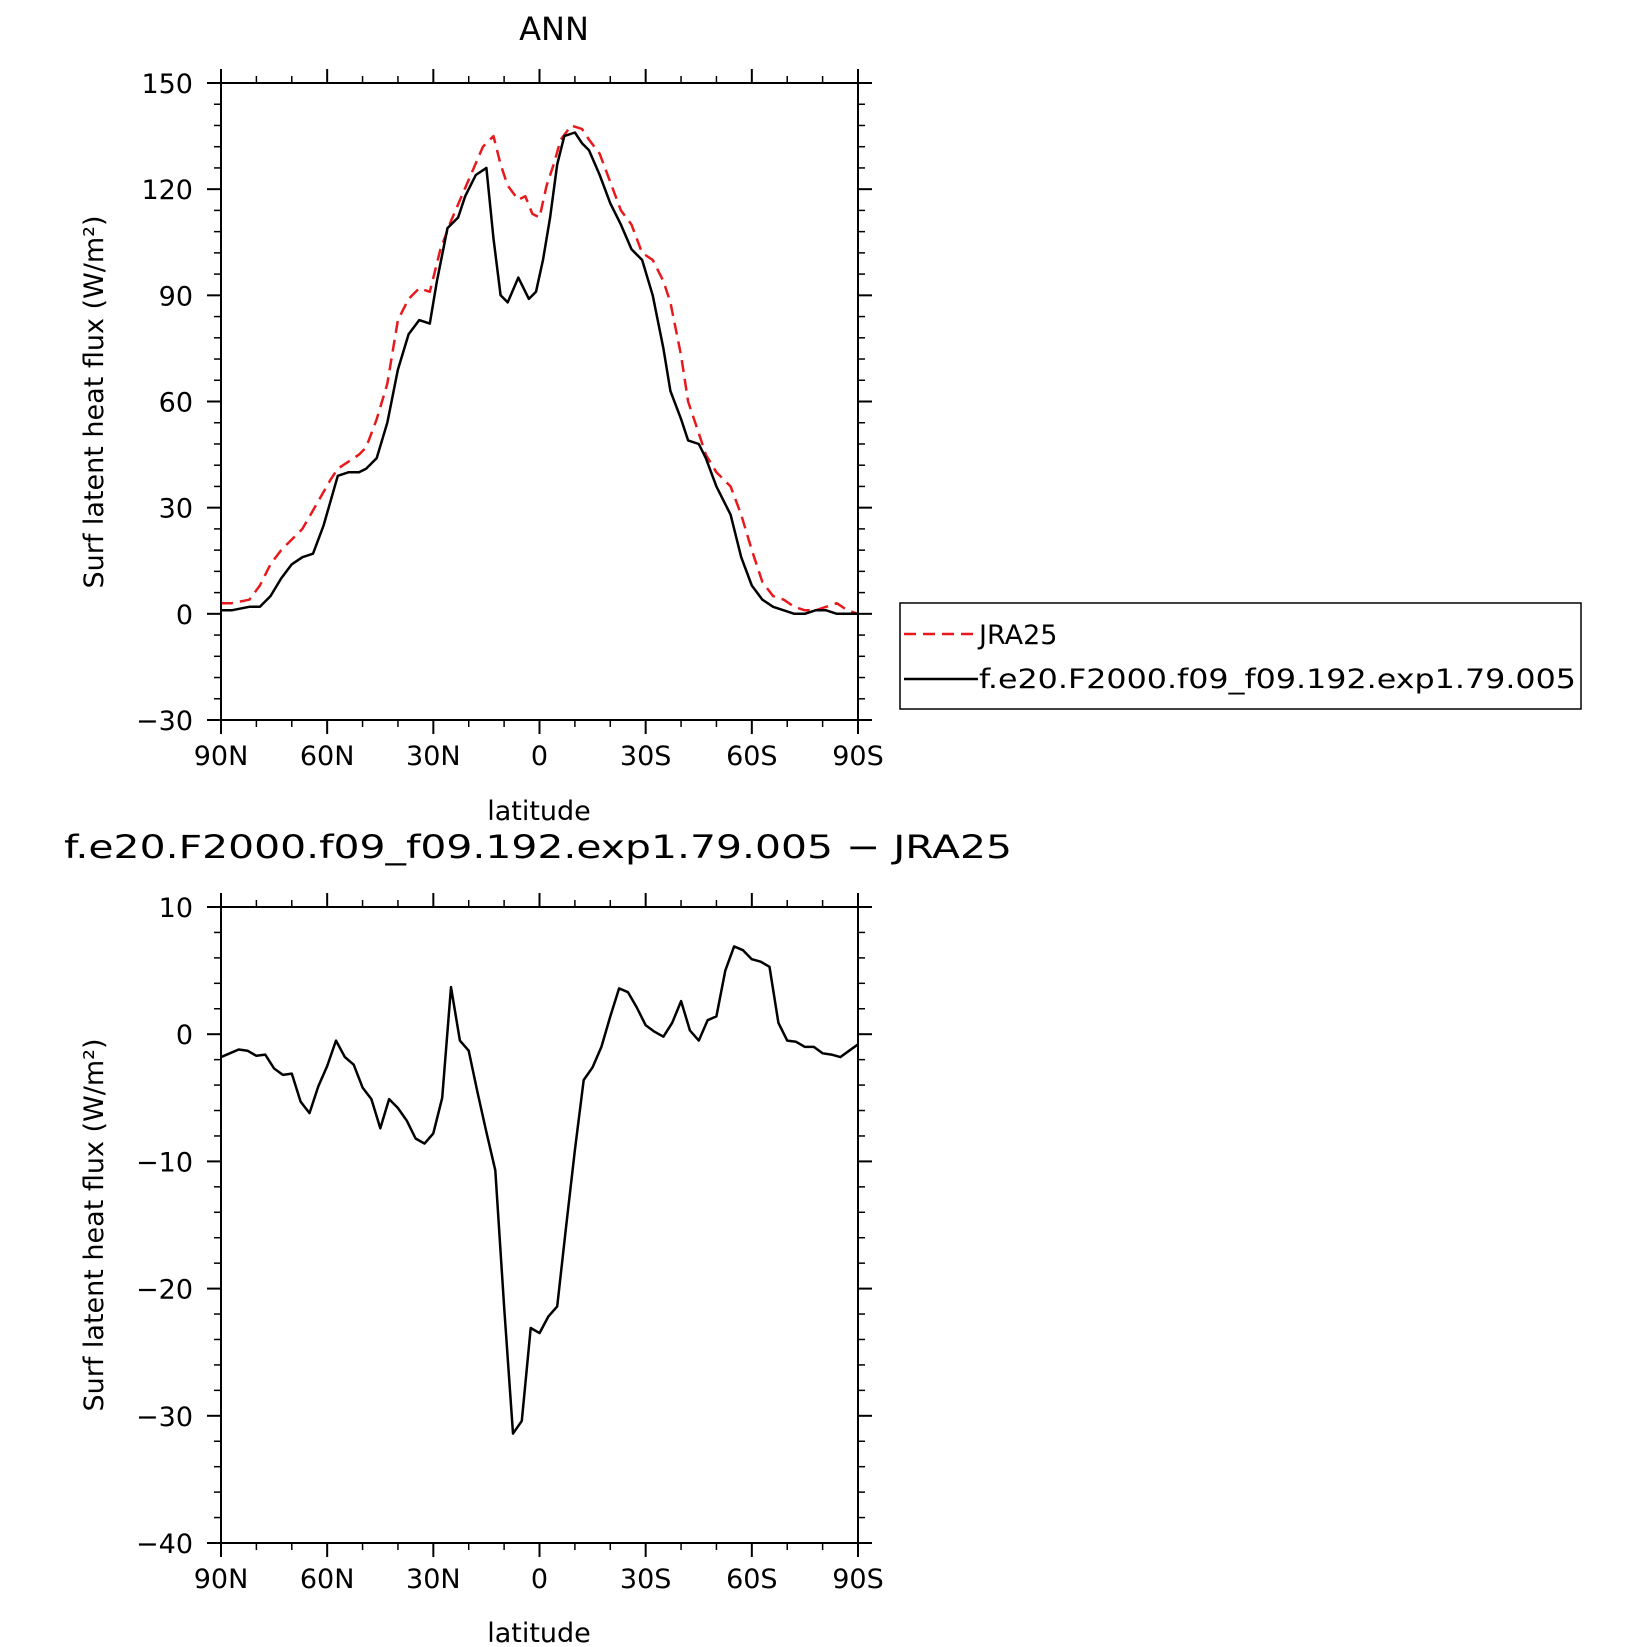 This screenshot has height=1647, width=1647. What do you see at coordinates (646, 756) in the screenshot?
I see `top-x-tick-label: 30S` at bounding box center [646, 756].